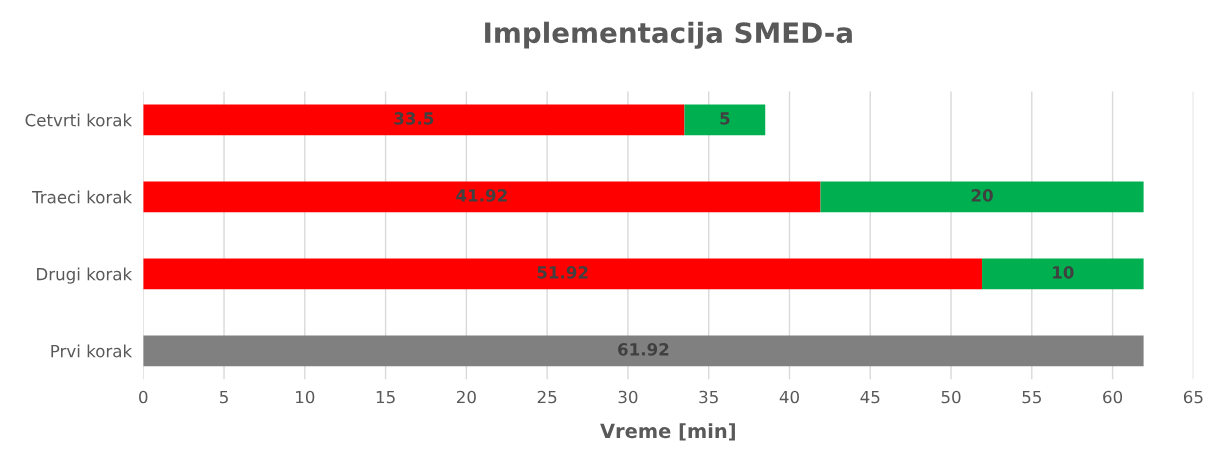 The width and height of the screenshot is (1214, 457). I want to click on x-tick-label: 40, so click(789, 397).